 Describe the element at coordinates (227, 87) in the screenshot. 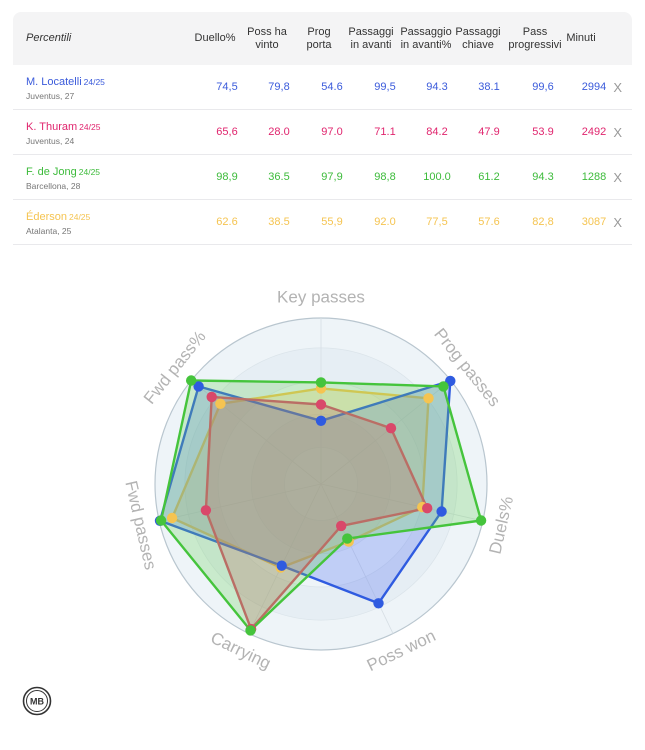

I see `table-cell: 74,5` at that location.